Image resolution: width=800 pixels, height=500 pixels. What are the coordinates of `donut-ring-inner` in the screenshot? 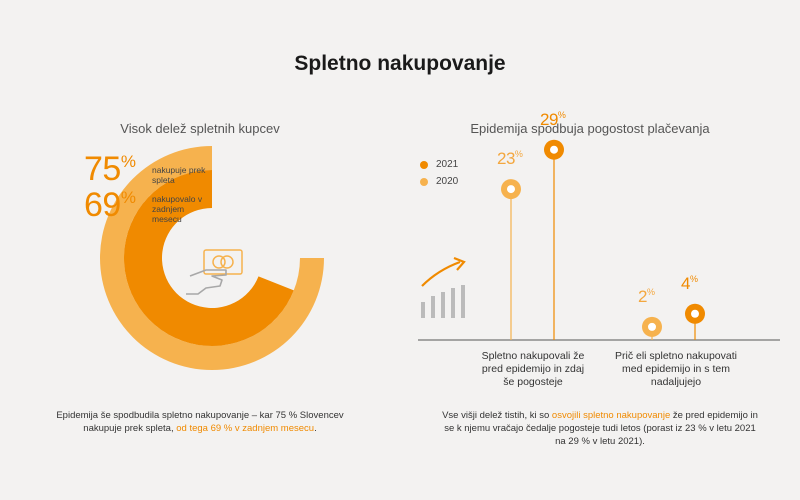 It's located at (209, 258).